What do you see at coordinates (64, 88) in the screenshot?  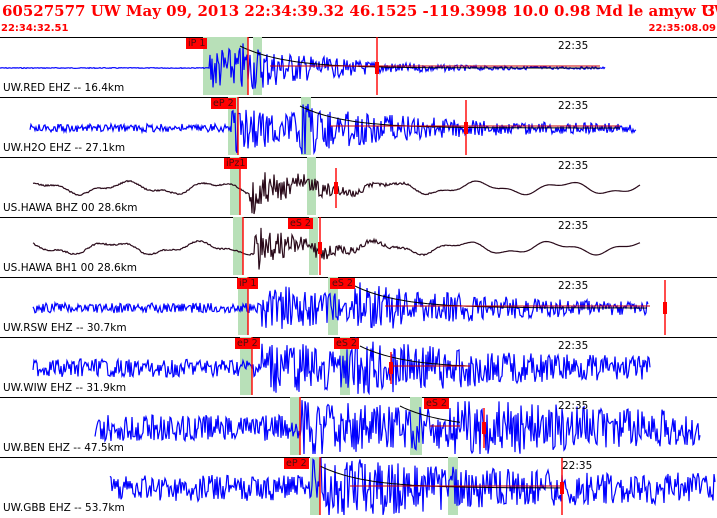 I see `station-label: UW.RED EHZ -- 16.4km` at bounding box center [64, 88].